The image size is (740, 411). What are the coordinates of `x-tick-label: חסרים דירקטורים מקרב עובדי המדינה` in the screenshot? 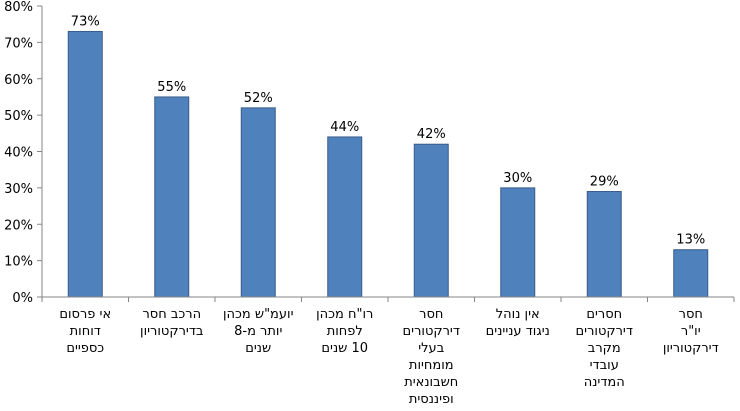 It's located at (604, 348).